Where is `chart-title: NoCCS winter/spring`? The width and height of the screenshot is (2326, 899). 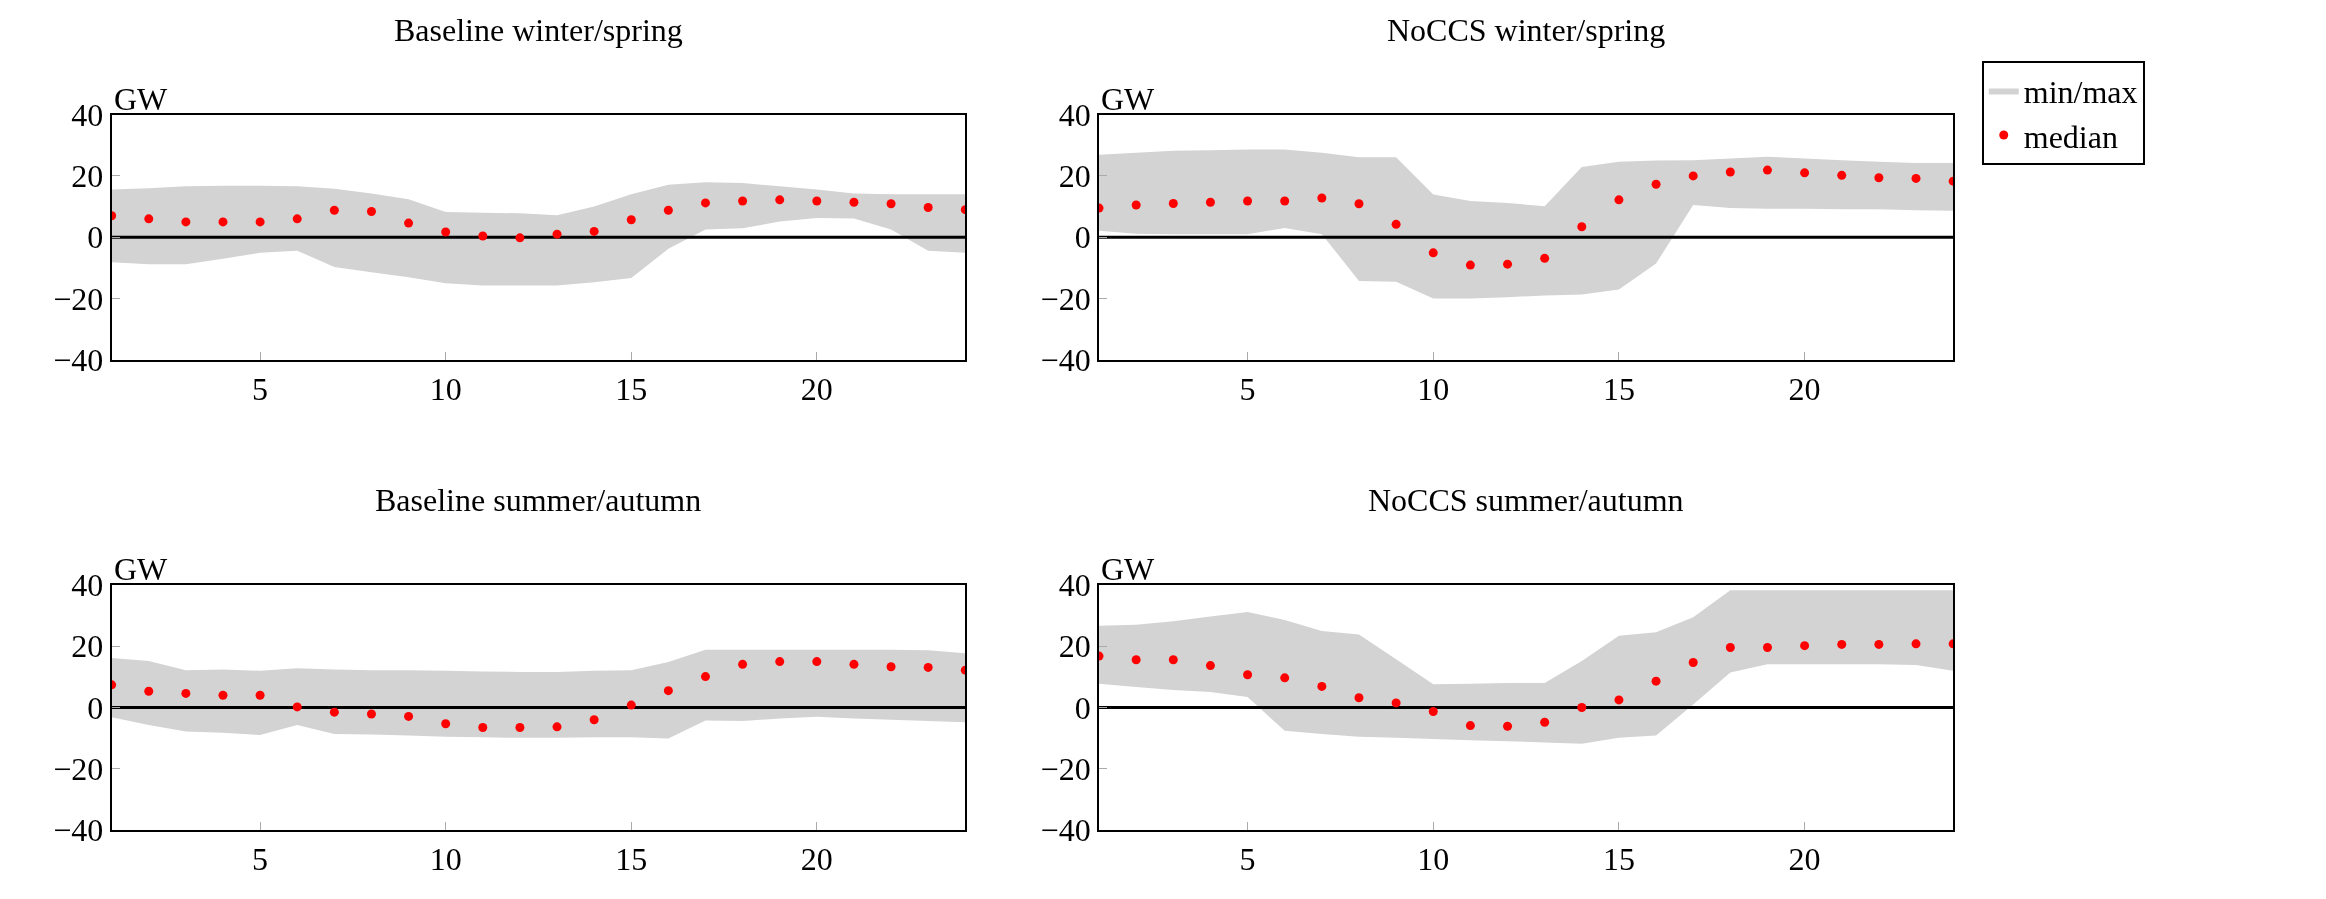 chart-title: NoCCS winter/spring is located at coordinates (1526, 30).